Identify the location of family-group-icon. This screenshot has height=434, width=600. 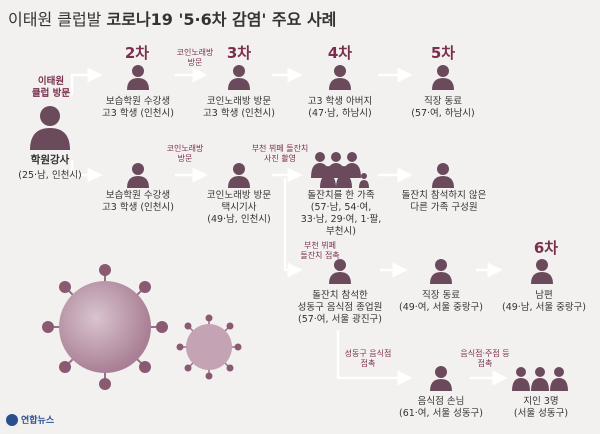
(340, 170).